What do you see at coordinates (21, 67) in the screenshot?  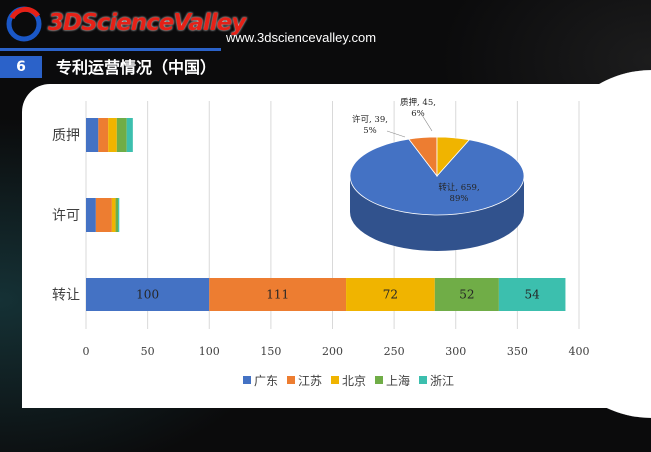 I see `section-number: 6` at bounding box center [21, 67].